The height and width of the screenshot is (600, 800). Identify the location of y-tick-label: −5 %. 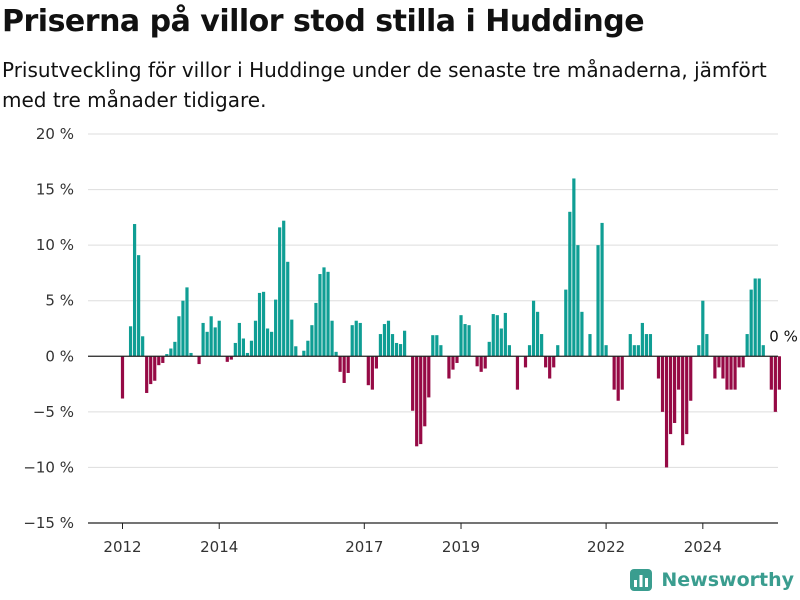
(53, 412).